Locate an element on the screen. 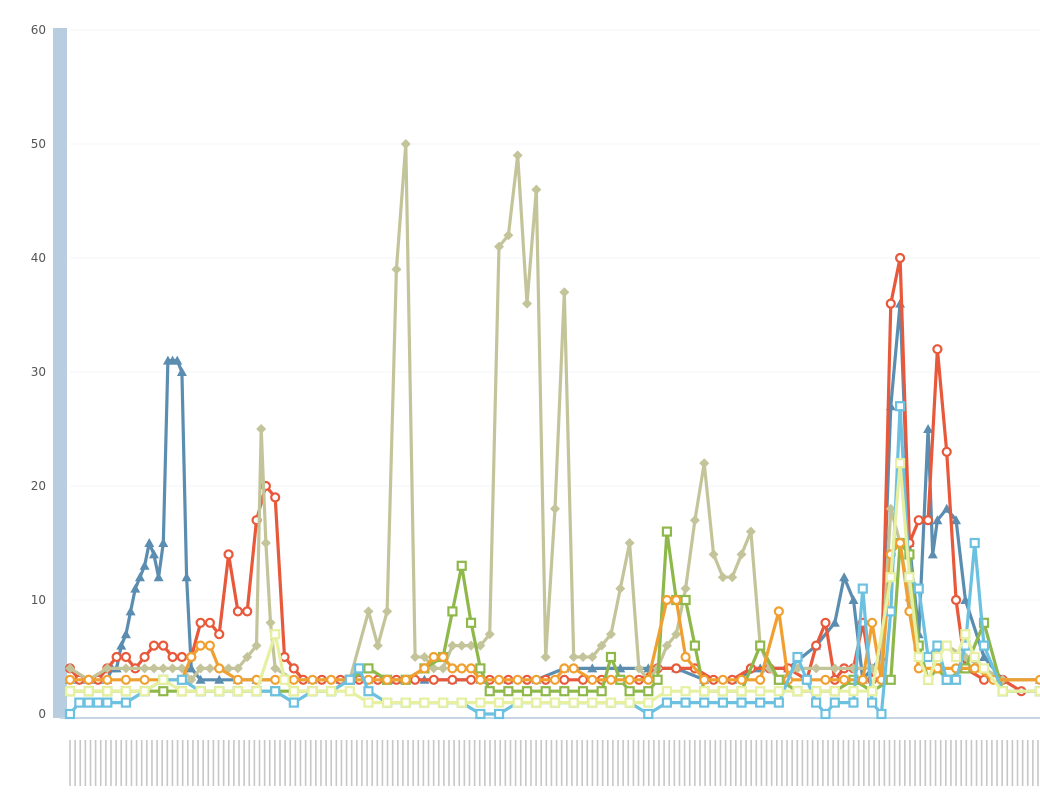 This screenshot has width=1040, height=792. y-tick-label: 30 is located at coordinates (38, 372).